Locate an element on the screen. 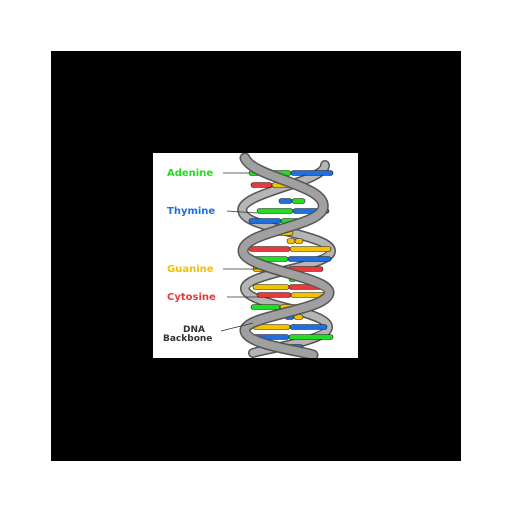 This screenshot has height=512, width=512. backbone-pointer is located at coordinates (237, 327).